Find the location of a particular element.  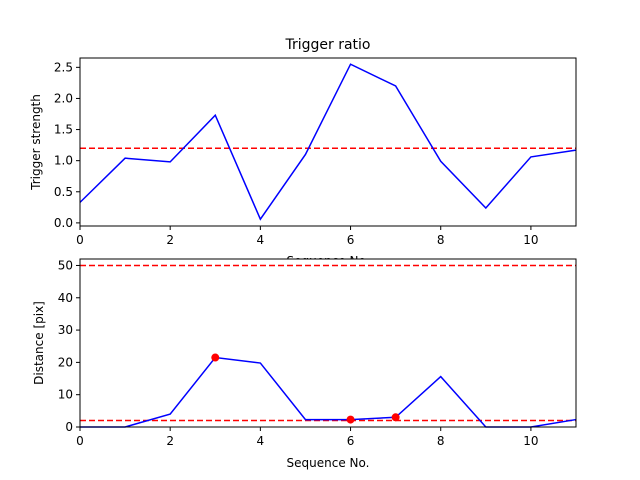

y-tick-label: 30 is located at coordinates (65, 330).